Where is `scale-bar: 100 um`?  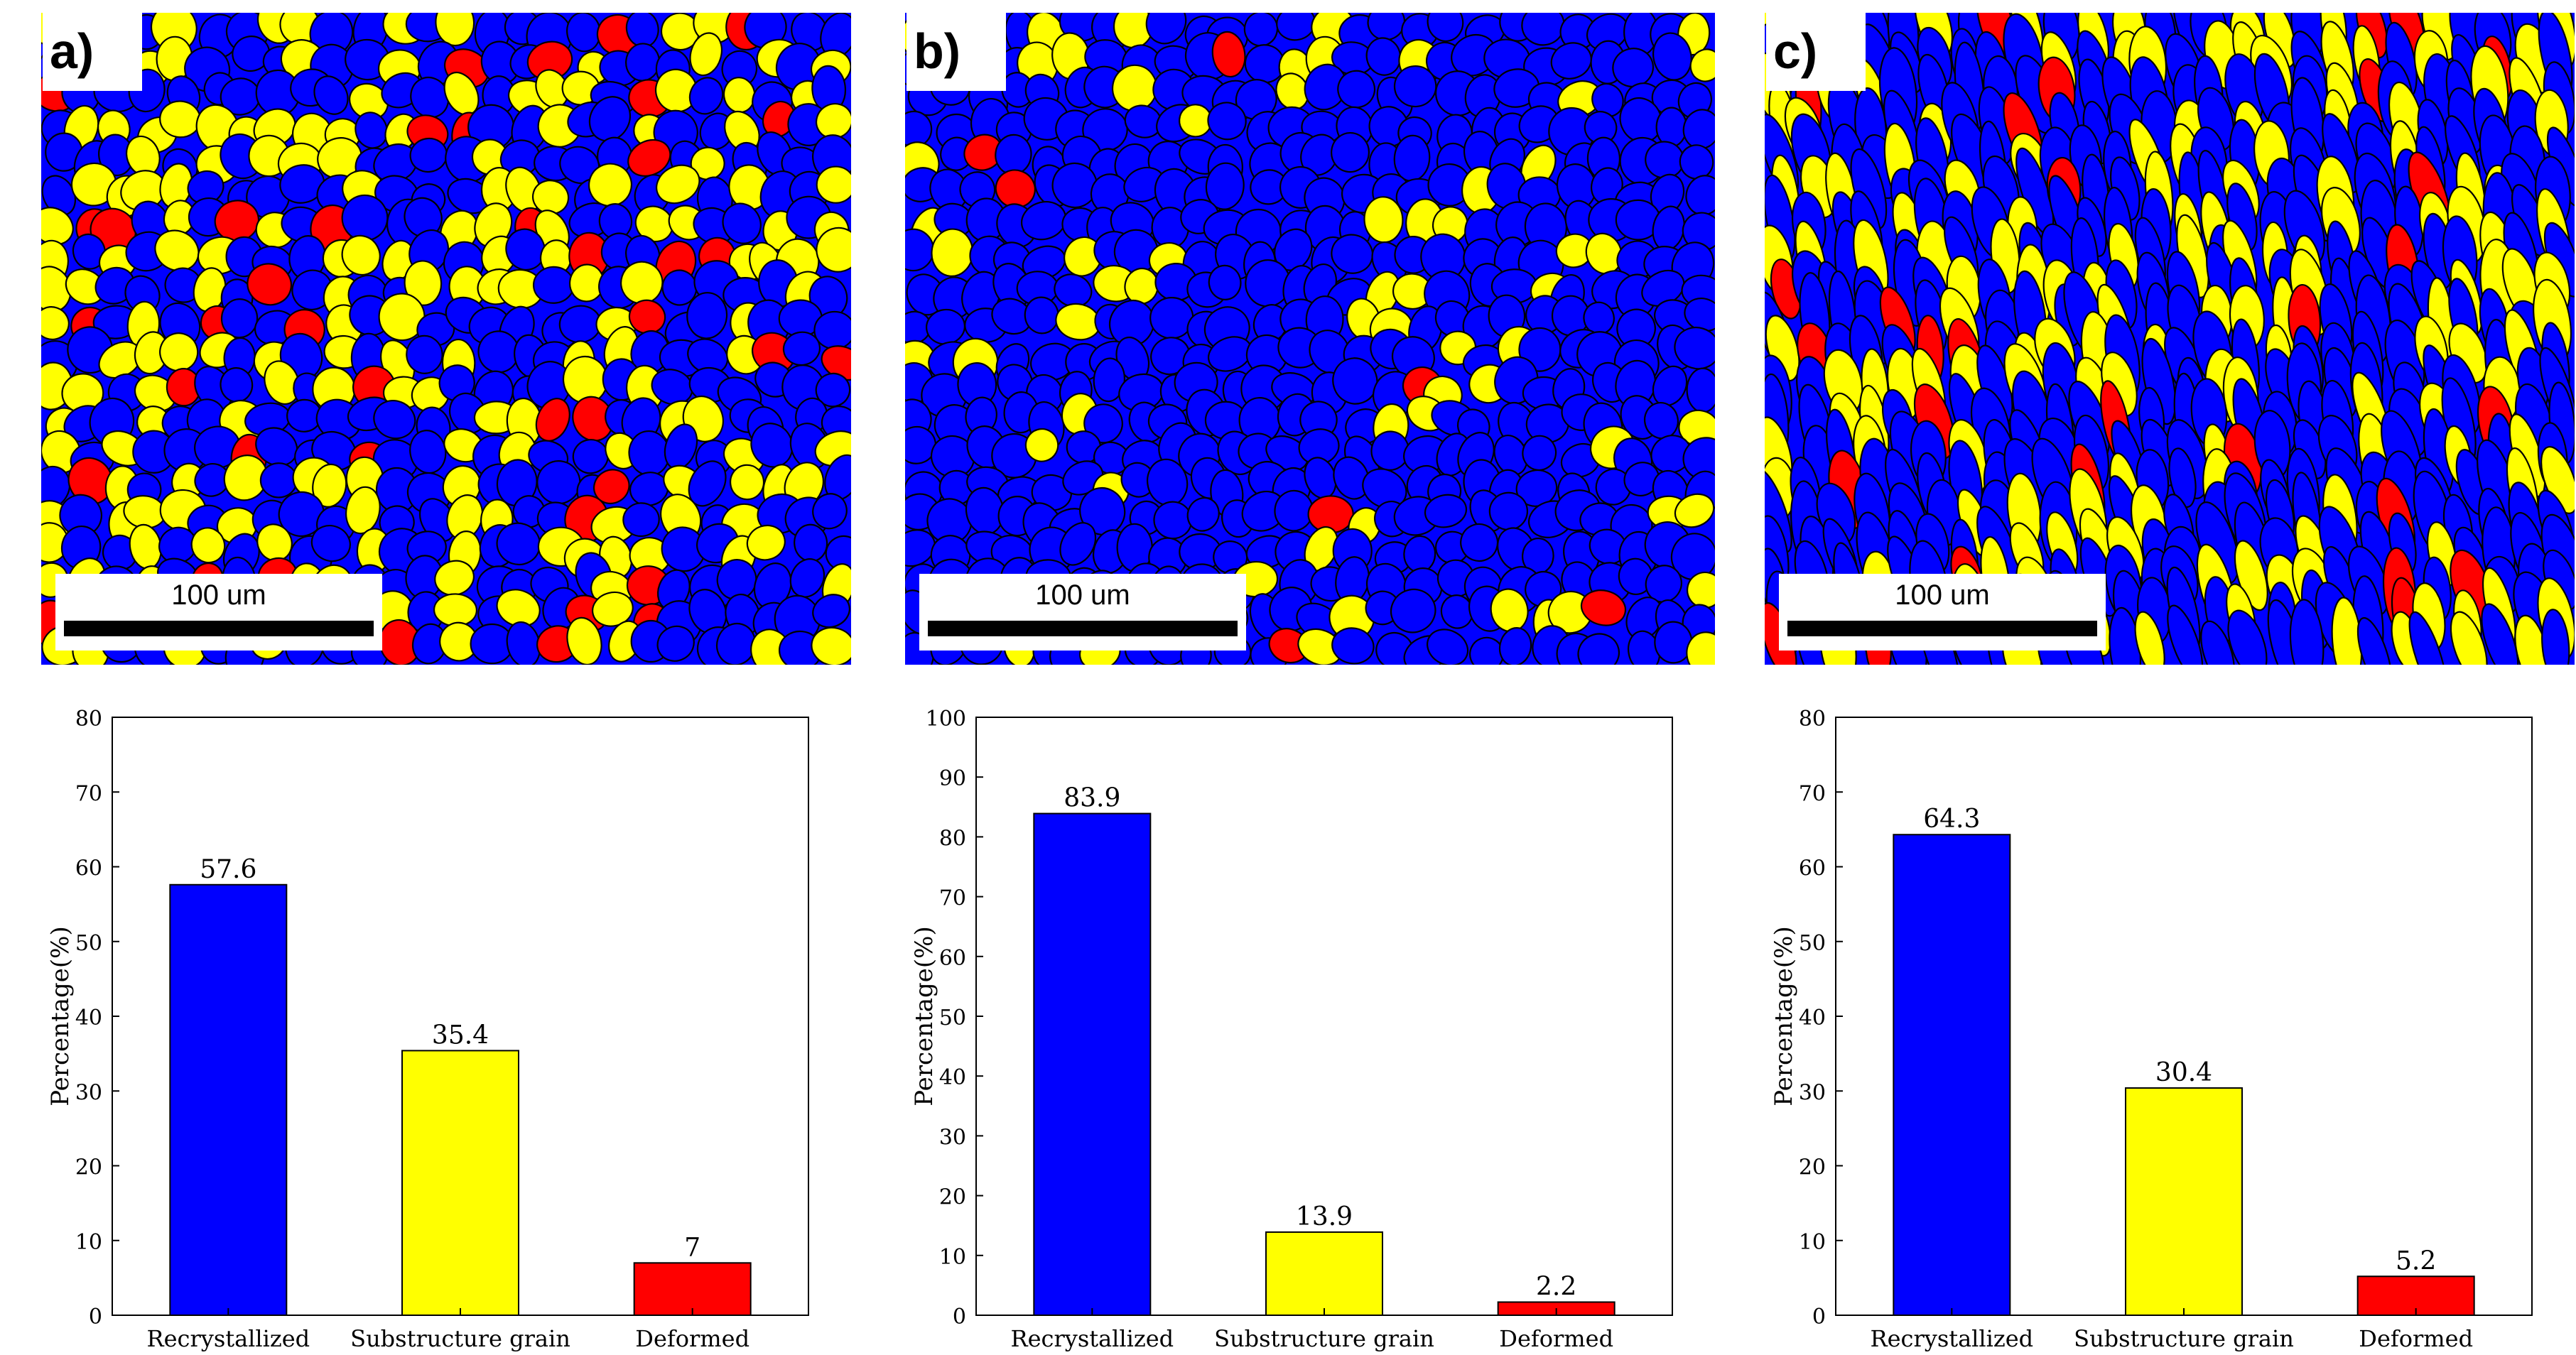 scale-bar: 100 um is located at coordinates (218, 612).